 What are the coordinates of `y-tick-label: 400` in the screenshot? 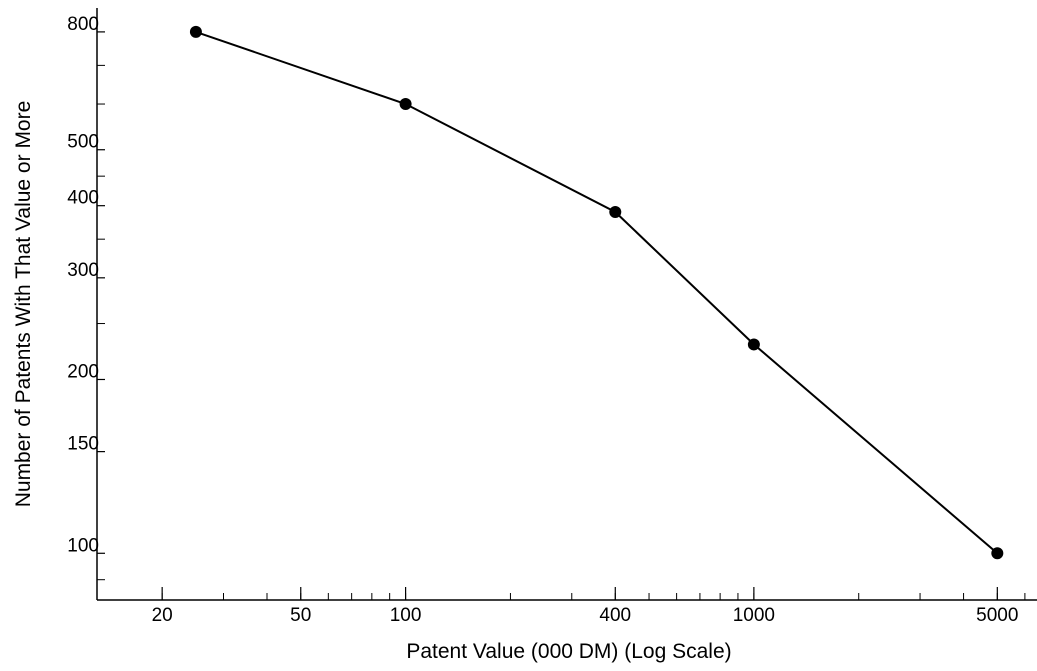 It's located at (83, 198).